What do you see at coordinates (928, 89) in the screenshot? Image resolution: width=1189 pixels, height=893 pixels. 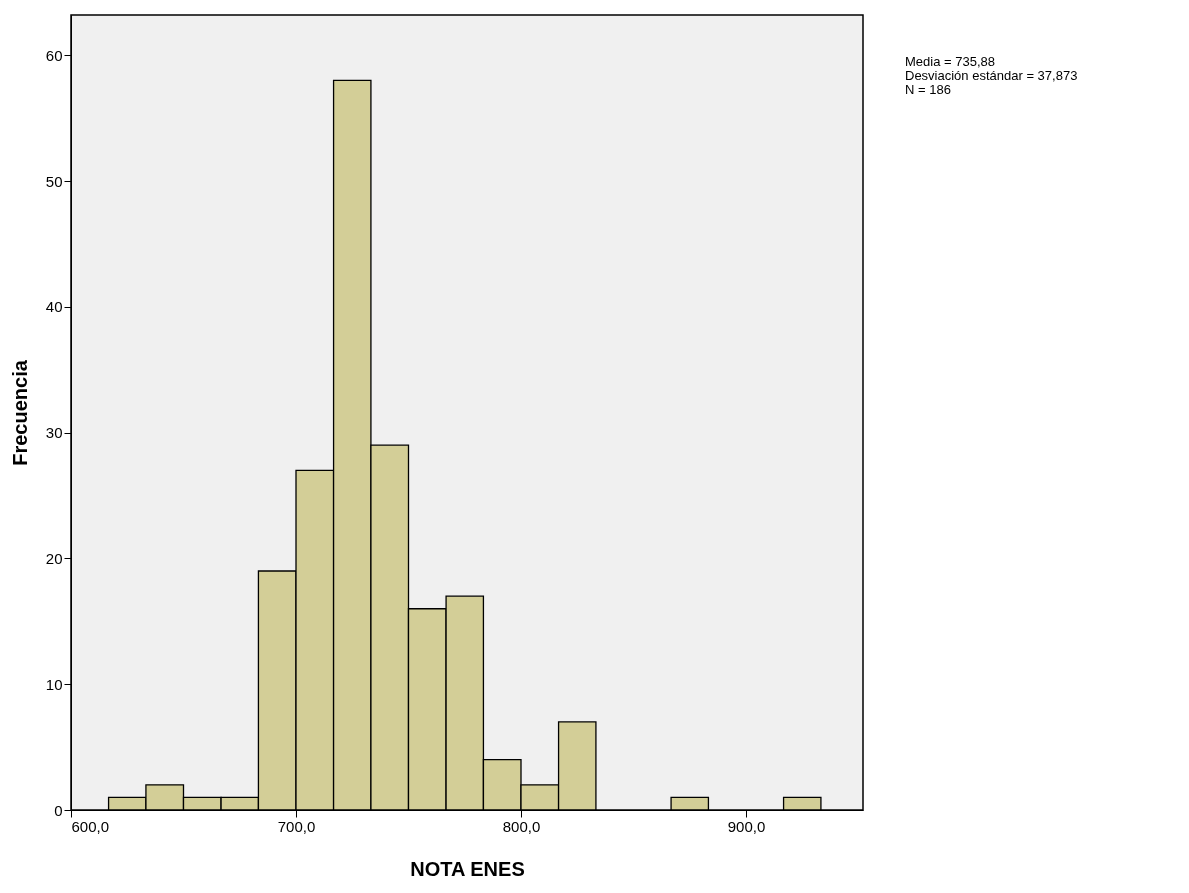 I see `text: N = 186` at bounding box center [928, 89].